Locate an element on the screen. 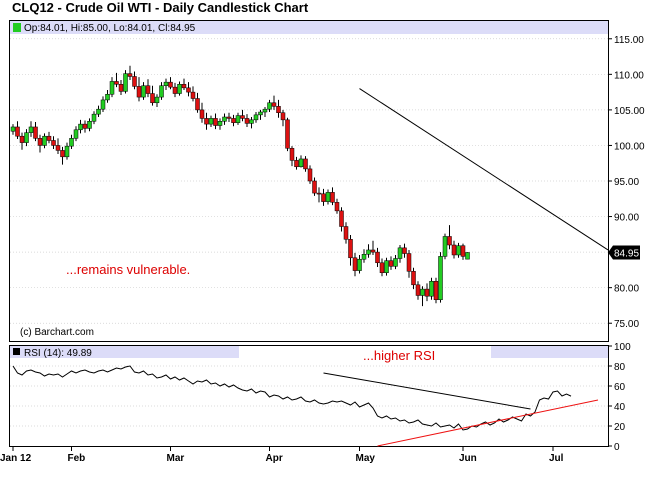  rsi-support-line is located at coordinates (488, 423).